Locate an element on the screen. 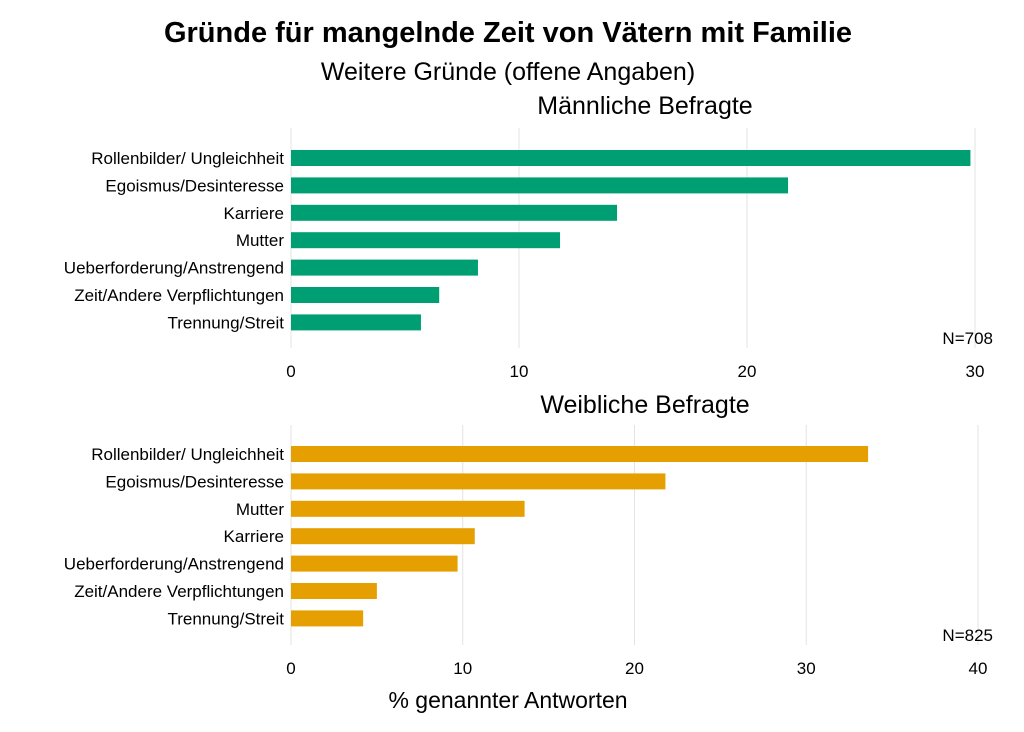  x-axis-label: % genannter Antworten is located at coordinates (507, 700).